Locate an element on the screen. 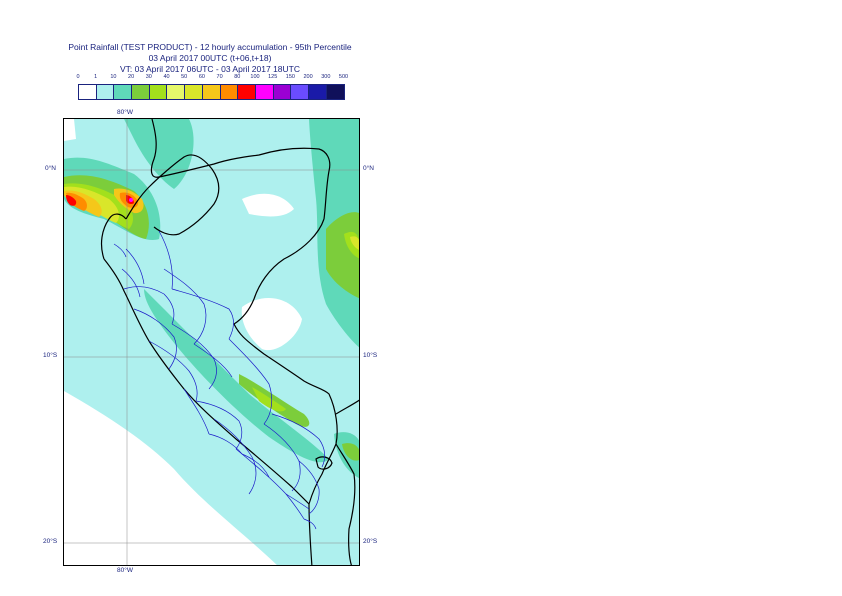 This screenshot has height=596, width=842. base-time: 03 April 2017 00UTC (t+06,t+18) is located at coordinates (210, 58).